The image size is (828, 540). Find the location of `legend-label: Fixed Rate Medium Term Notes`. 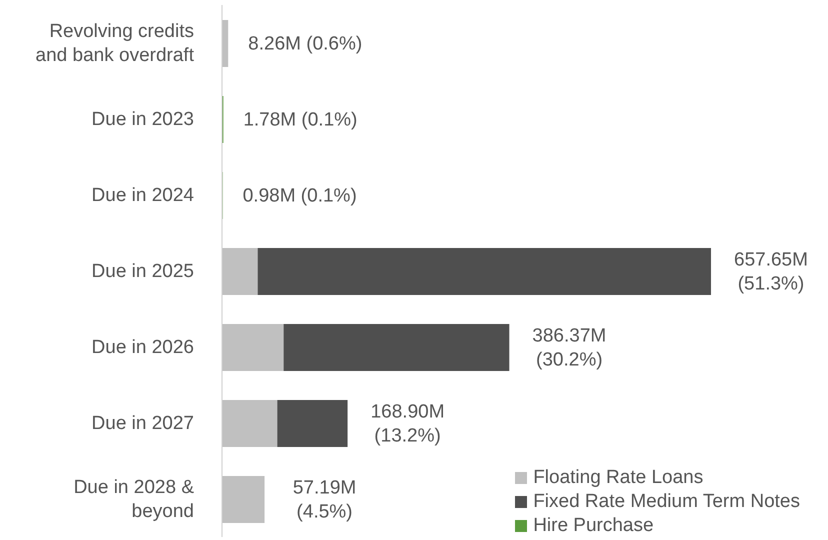

legend-label: Fixed Rate Medium Term Notes is located at coordinates (666, 502).